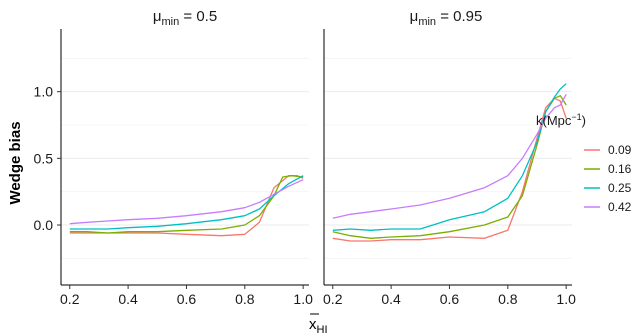 This screenshot has width=644, height=335. I want to click on panel-title-left: μmin = 0.5, so click(185, 18).